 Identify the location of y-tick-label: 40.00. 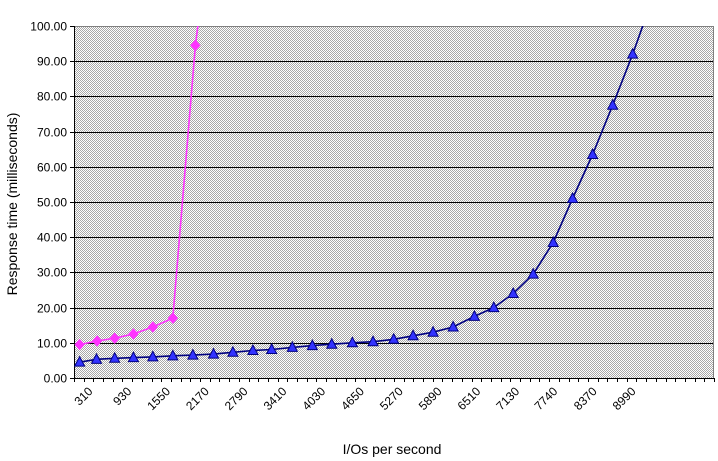
(52, 238).